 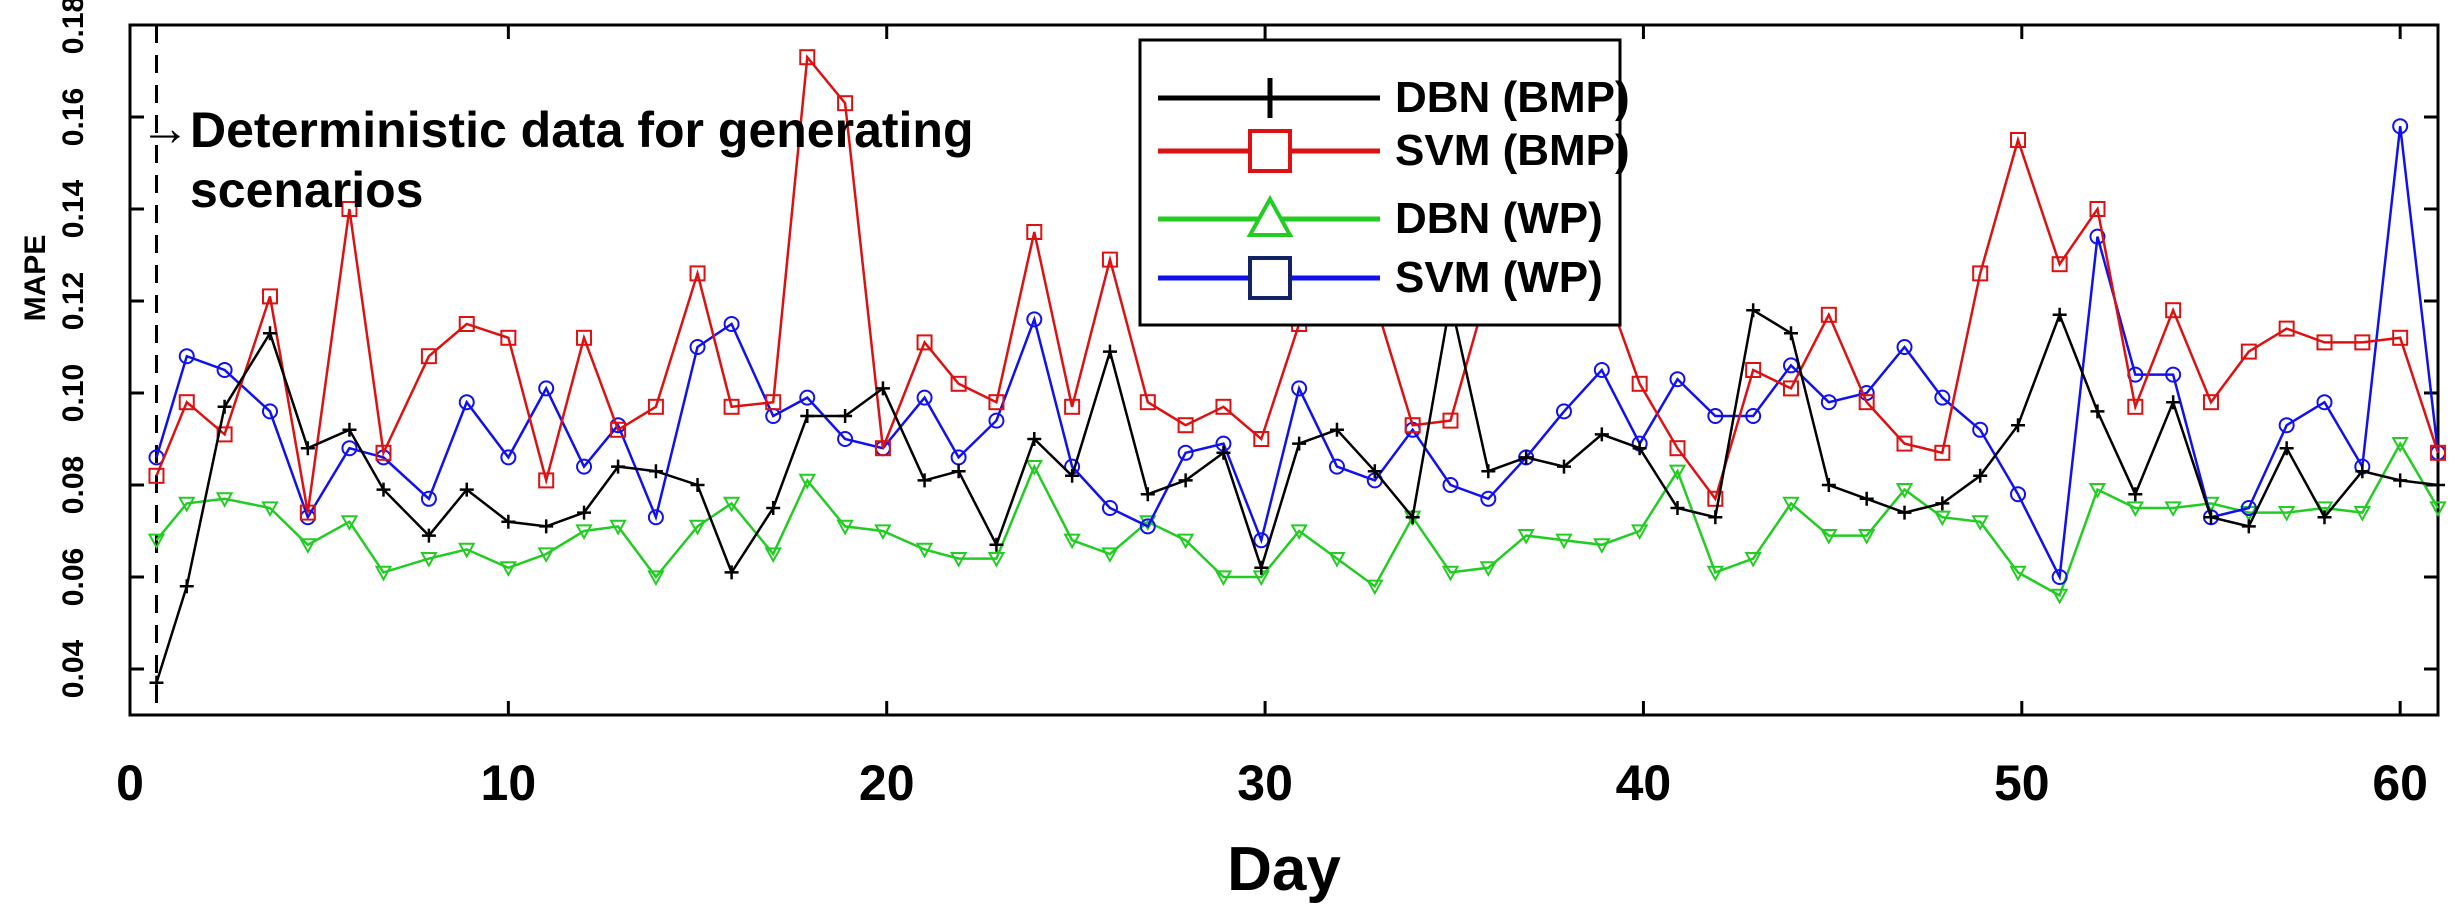 I want to click on legend: DBN (BMP)SVM (BMP) DBN (WP) SVM (WP), so click(x=1384, y=182).